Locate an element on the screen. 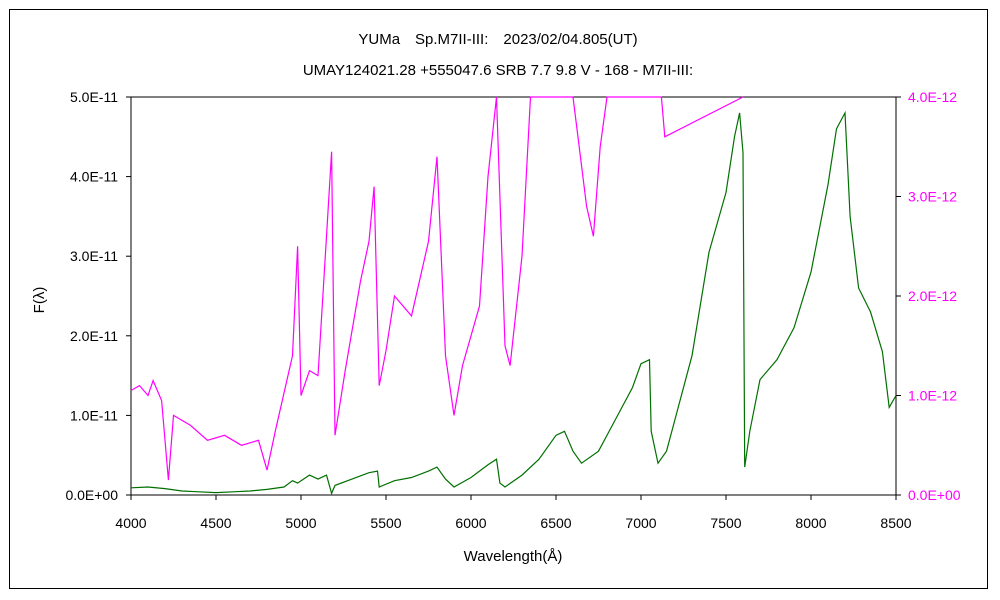  x-tick-label: 5000 is located at coordinates (300, 523).